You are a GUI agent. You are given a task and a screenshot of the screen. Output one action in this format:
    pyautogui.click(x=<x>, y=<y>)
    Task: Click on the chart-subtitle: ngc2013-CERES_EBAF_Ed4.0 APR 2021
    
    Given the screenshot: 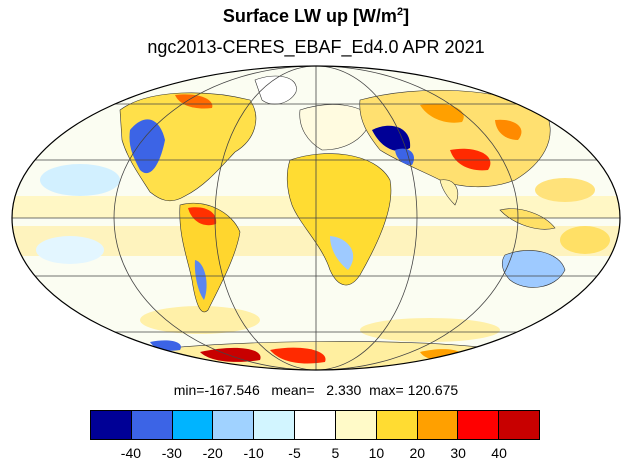 What is the action you would take?
    pyautogui.click(x=316, y=47)
    